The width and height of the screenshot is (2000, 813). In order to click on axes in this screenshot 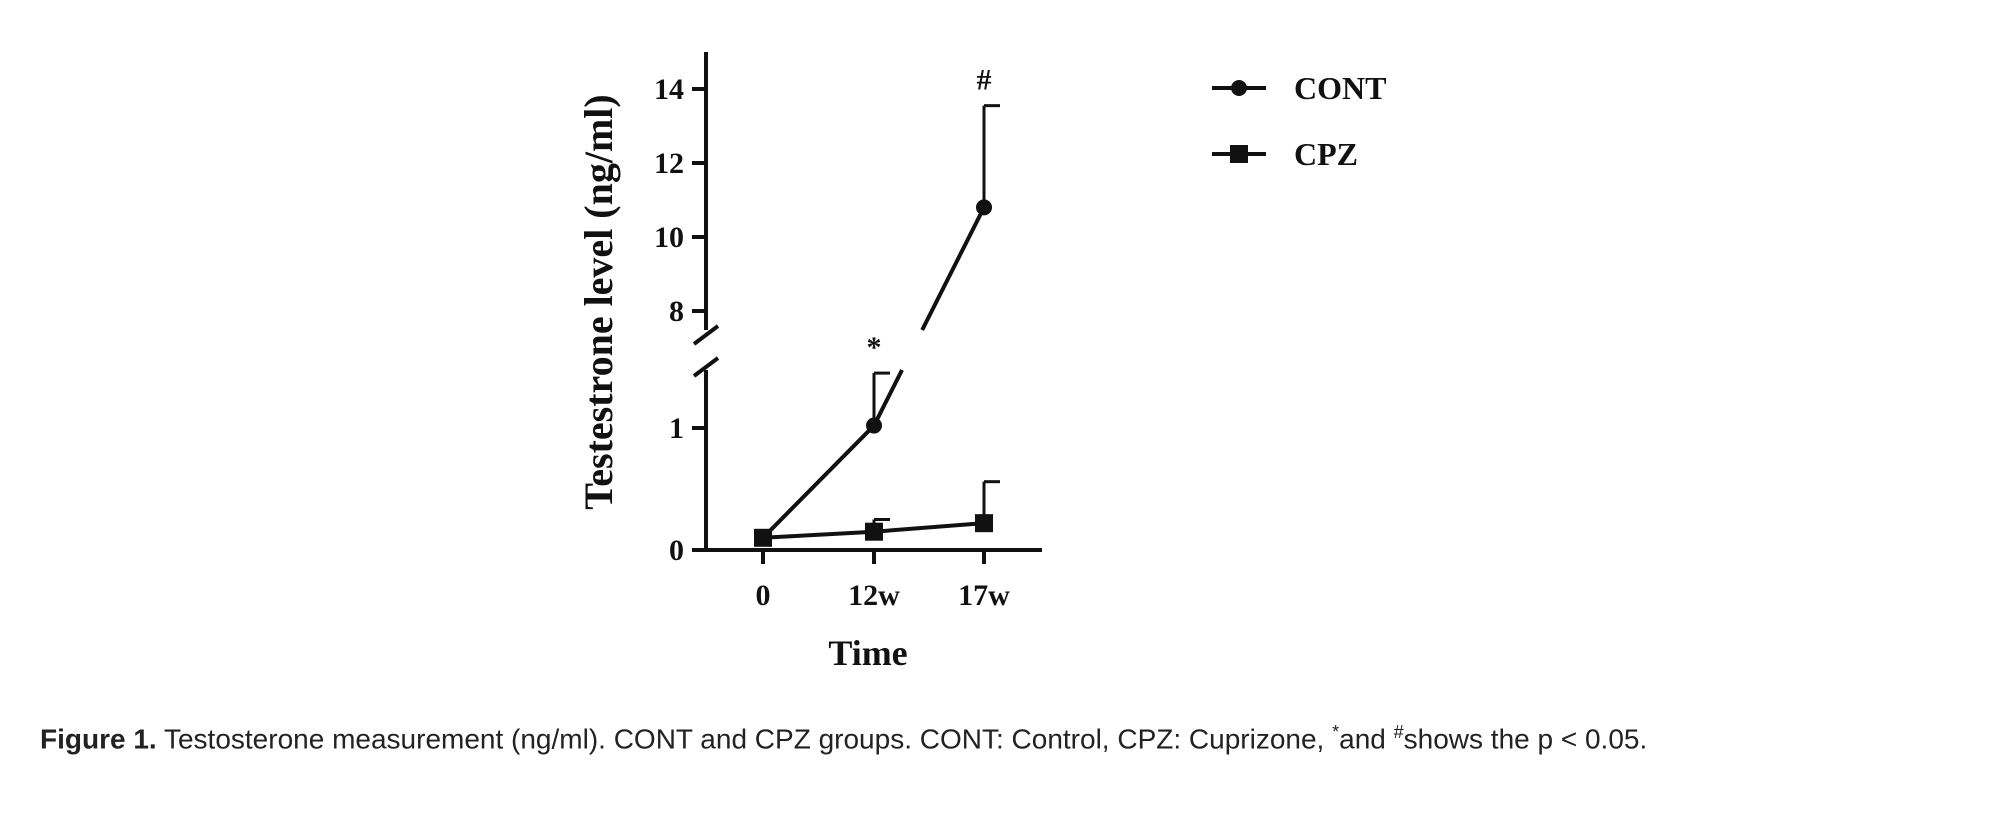, I will do `click(867, 302)`.